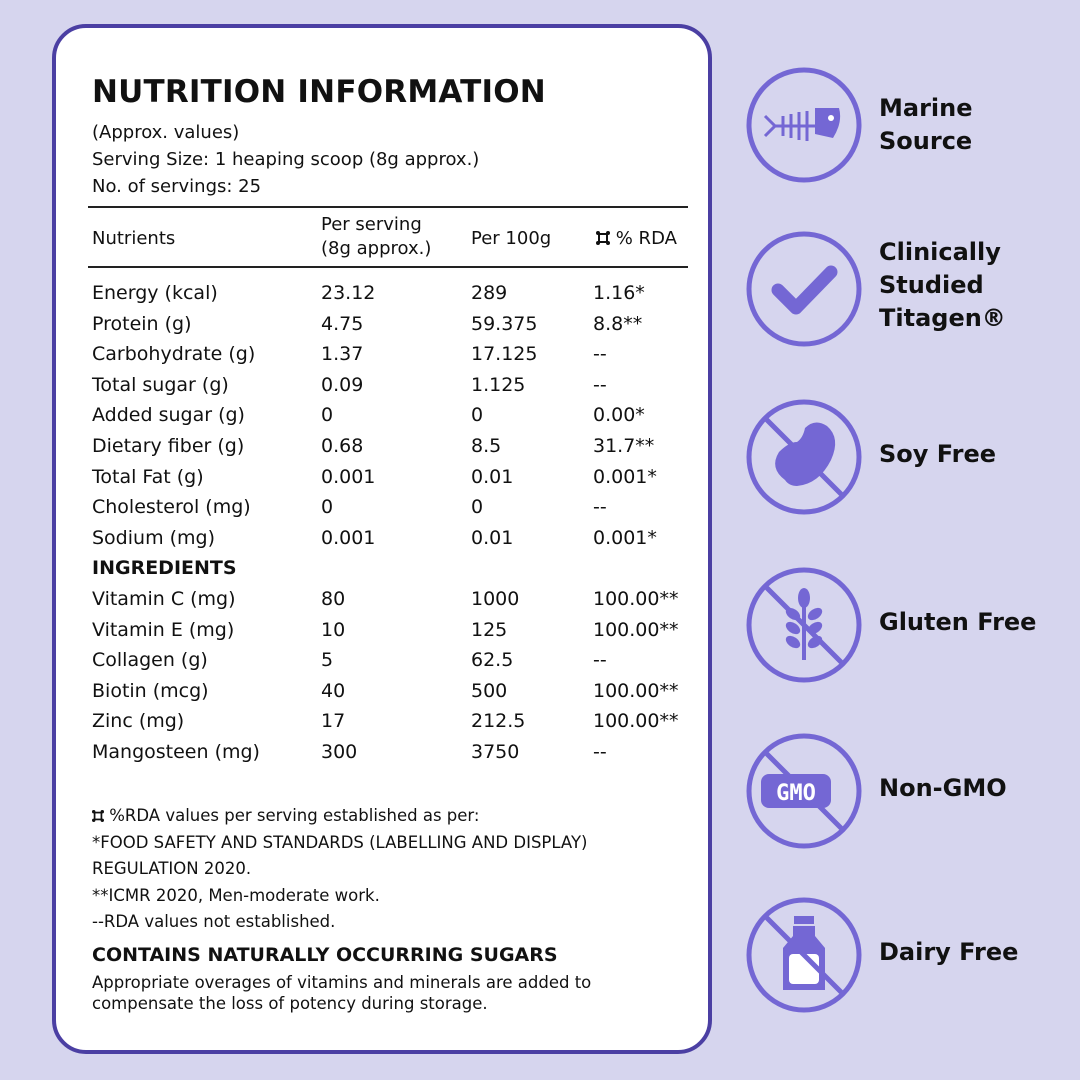 This screenshot has width=1080, height=1080. What do you see at coordinates (333, 690) in the screenshot?
I see `per-serving-value: 40` at bounding box center [333, 690].